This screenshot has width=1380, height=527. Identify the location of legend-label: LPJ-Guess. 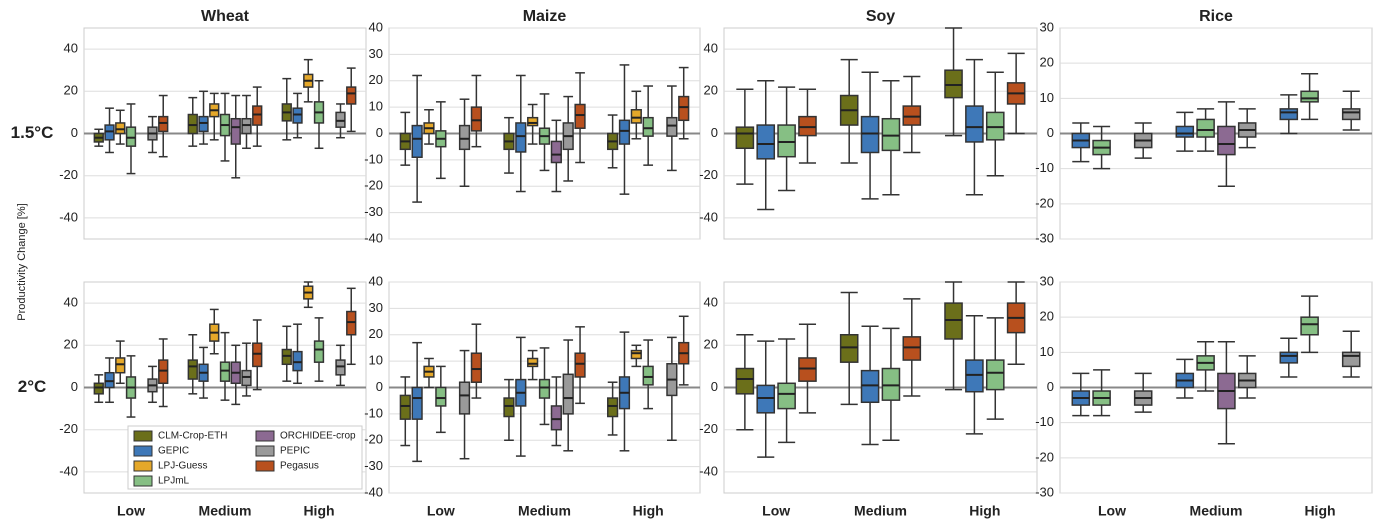
(182, 466).